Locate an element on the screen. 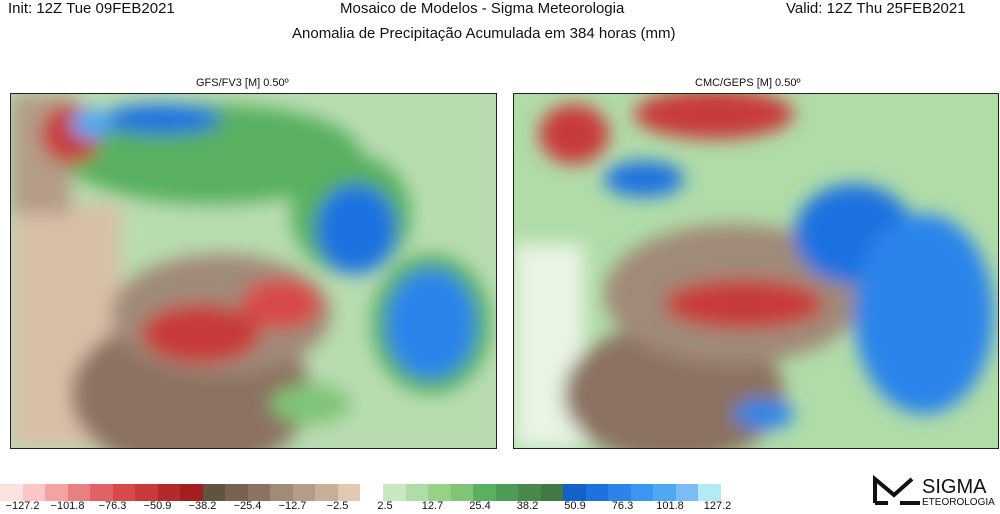  colorbar-label: 12.7 is located at coordinates (432, 506).